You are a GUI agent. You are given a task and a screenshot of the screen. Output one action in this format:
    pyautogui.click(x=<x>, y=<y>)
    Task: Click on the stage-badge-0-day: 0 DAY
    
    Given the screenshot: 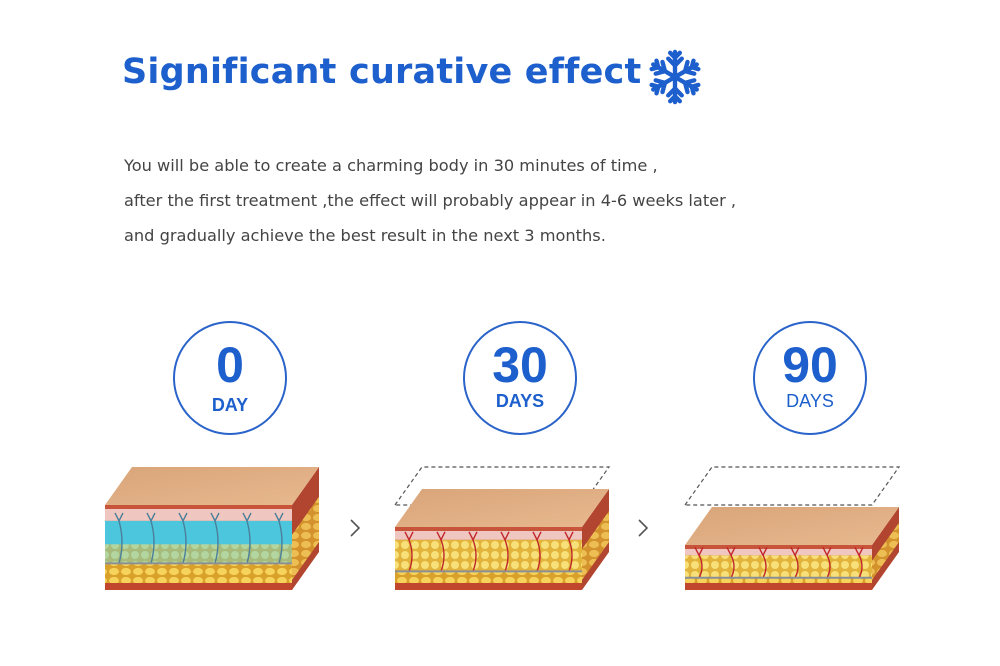 What is the action you would take?
    pyautogui.click(x=230, y=378)
    